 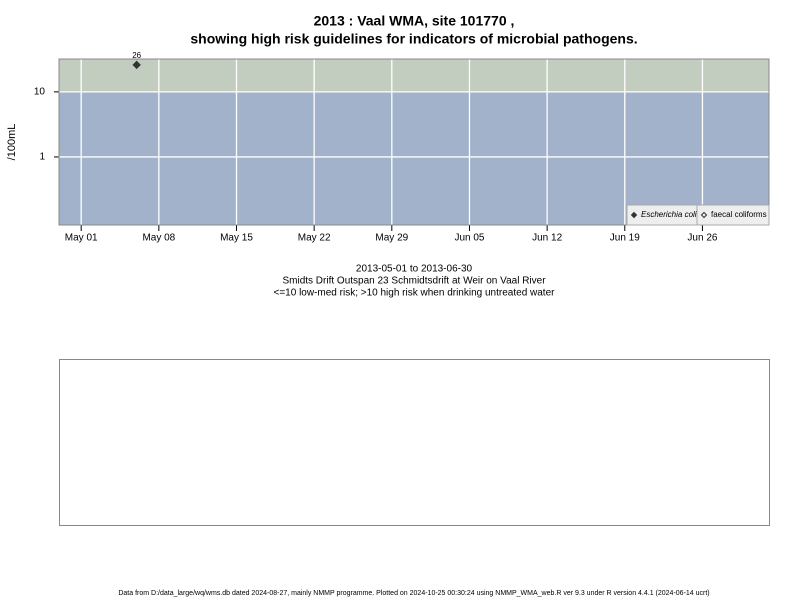 What do you see at coordinates (42, 157) in the screenshot?
I see `y-tick-label: 1` at bounding box center [42, 157].